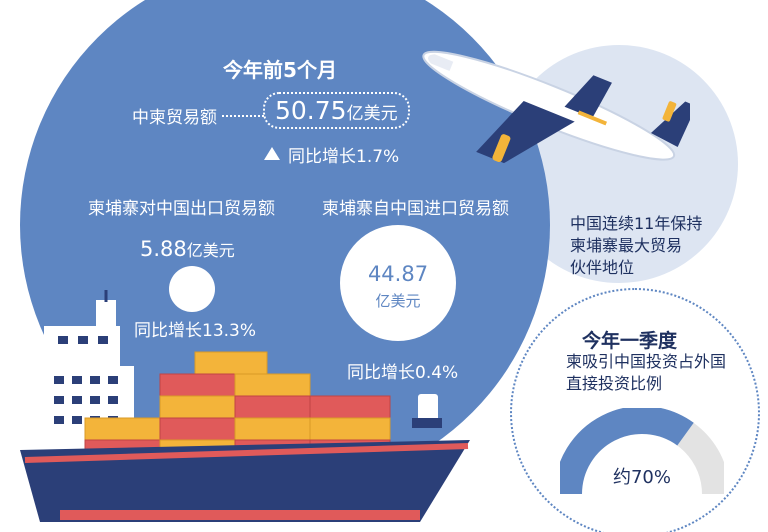 This screenshot has height=532, width=768. I want to click on export-value: 5.88, so click(163, 249).